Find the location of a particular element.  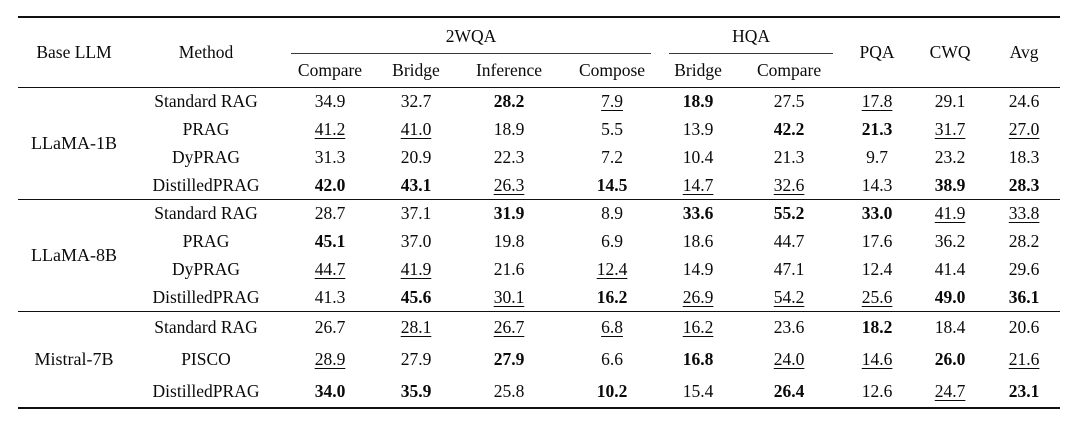

score-value: 17.8 is located at coordinates (877, 101).